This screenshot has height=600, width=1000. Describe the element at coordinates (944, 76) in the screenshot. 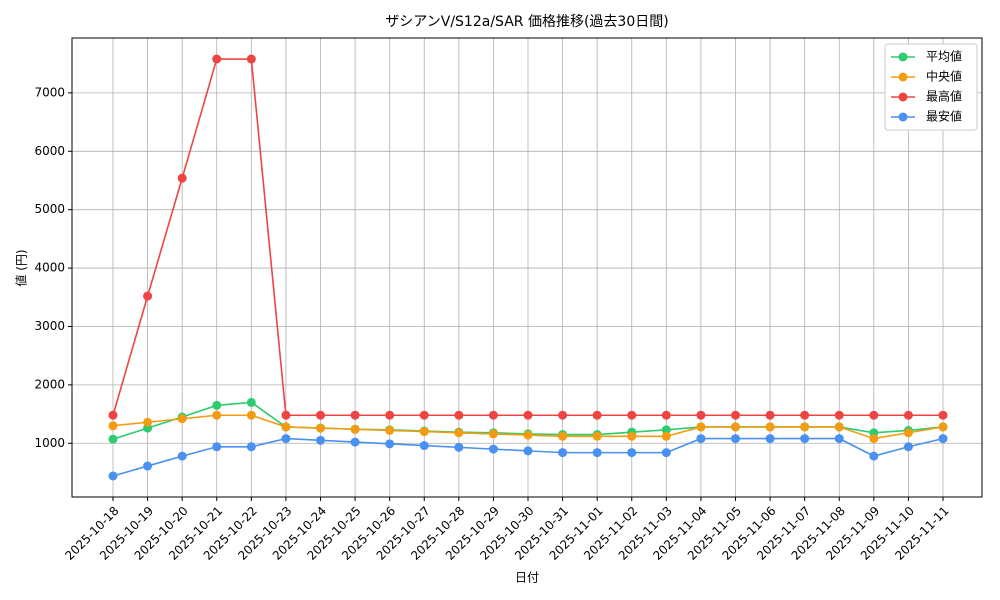

I see `legend-label: 中央値` at that location.